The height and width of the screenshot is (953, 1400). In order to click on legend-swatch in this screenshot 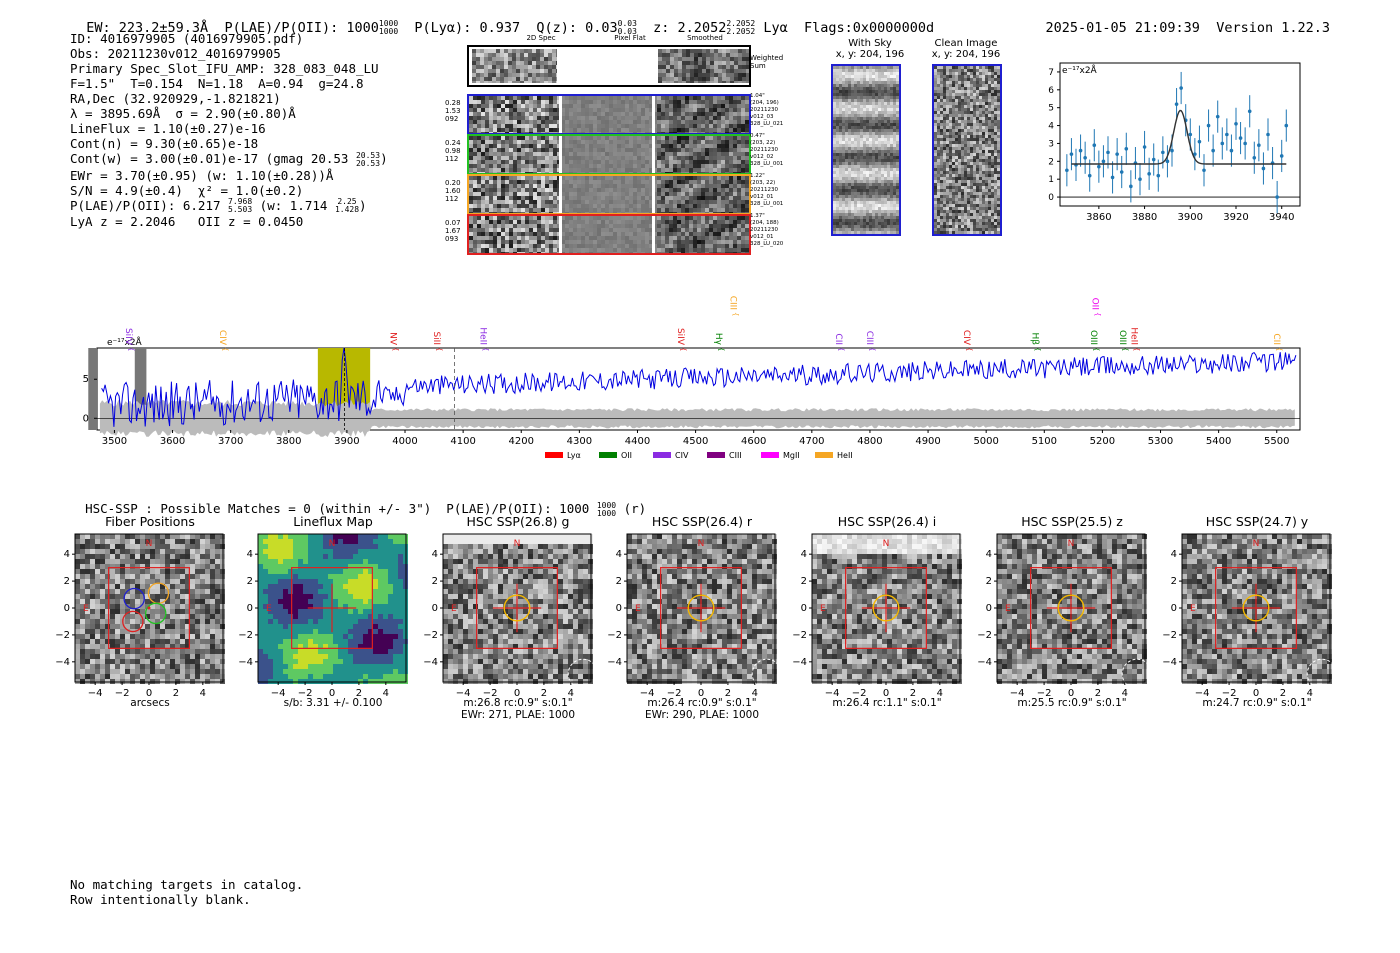, I will do `click(770, 455)`.